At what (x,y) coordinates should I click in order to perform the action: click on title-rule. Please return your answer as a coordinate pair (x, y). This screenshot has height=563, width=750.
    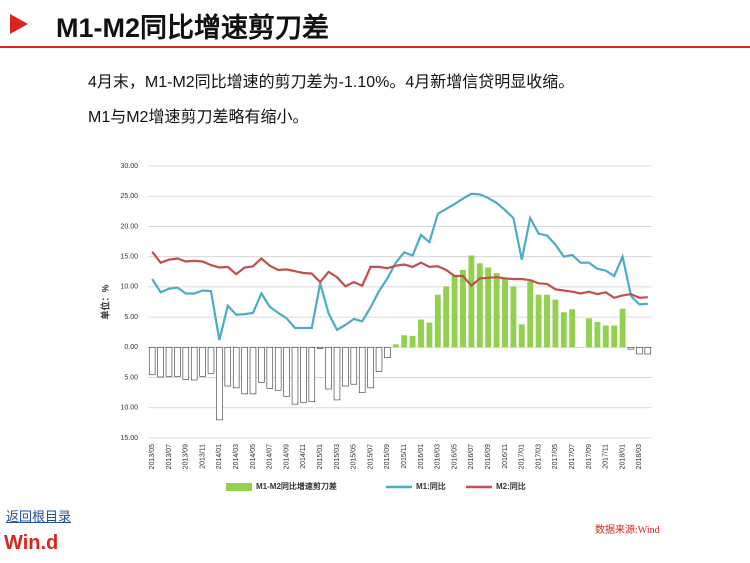
    Looking at the image, I should click on (375, 47).